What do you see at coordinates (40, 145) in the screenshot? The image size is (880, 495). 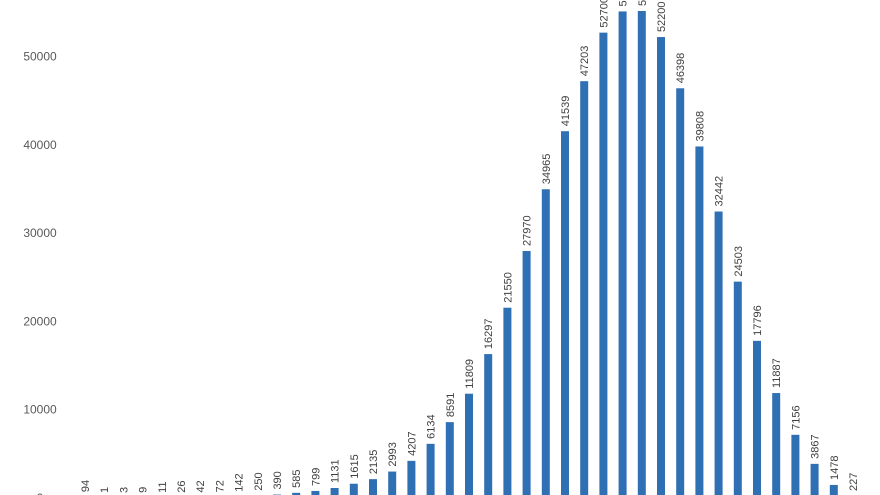 I see `y-tick-label: 40000` at bounding box center [40, 145].